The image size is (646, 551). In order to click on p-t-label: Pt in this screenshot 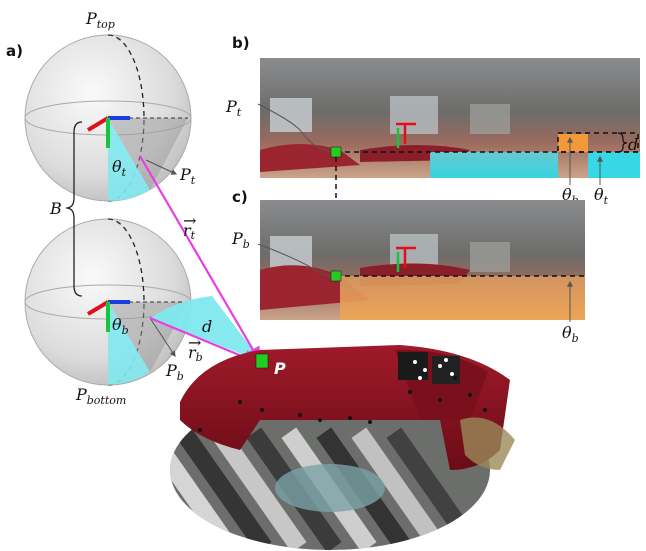, I will do `click(187, 176)`.